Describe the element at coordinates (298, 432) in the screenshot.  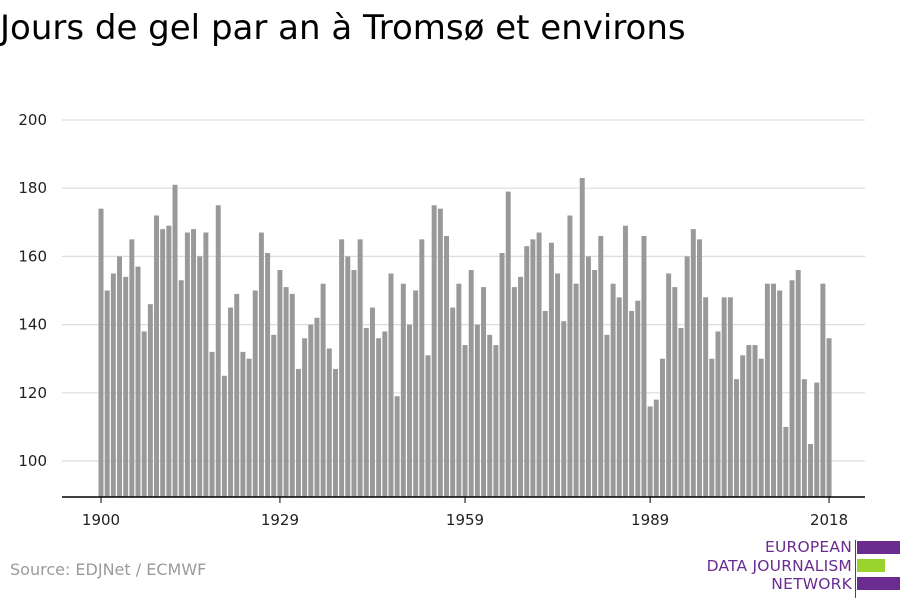
I see `bar-1932` at that location.